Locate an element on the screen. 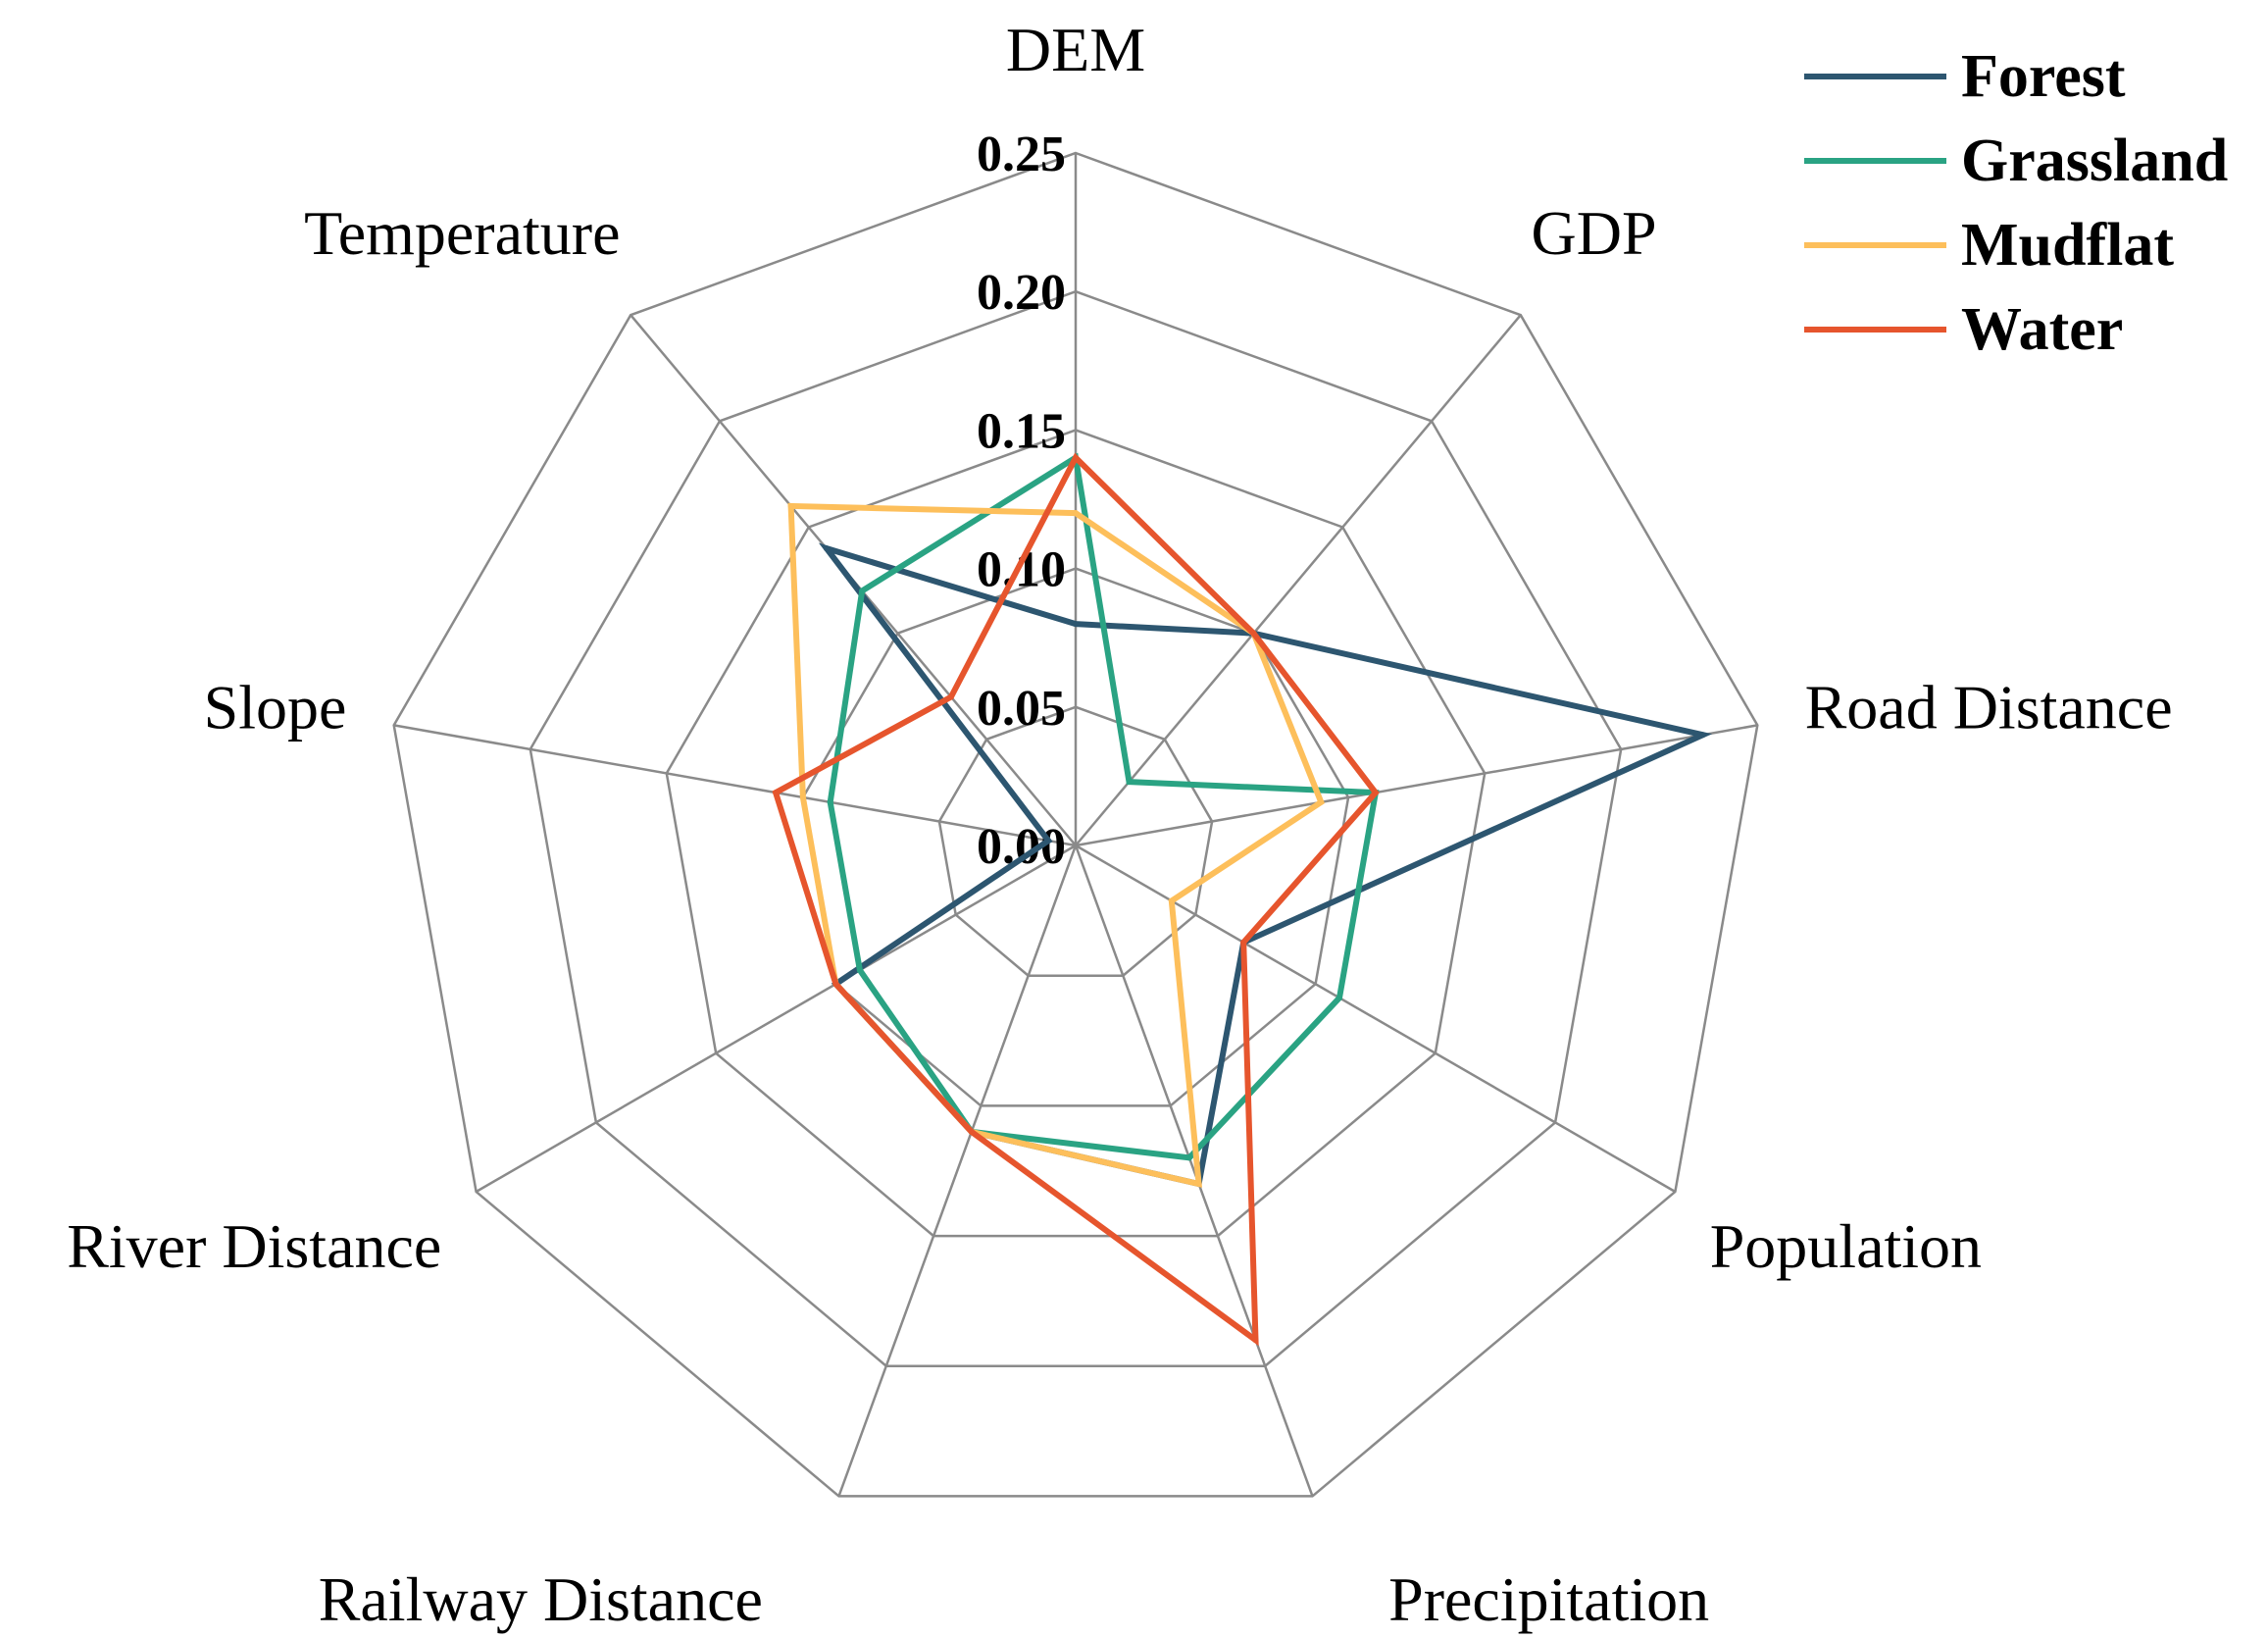  data-point-mudflat-precipitation is located at coordinates (1198, 1184).